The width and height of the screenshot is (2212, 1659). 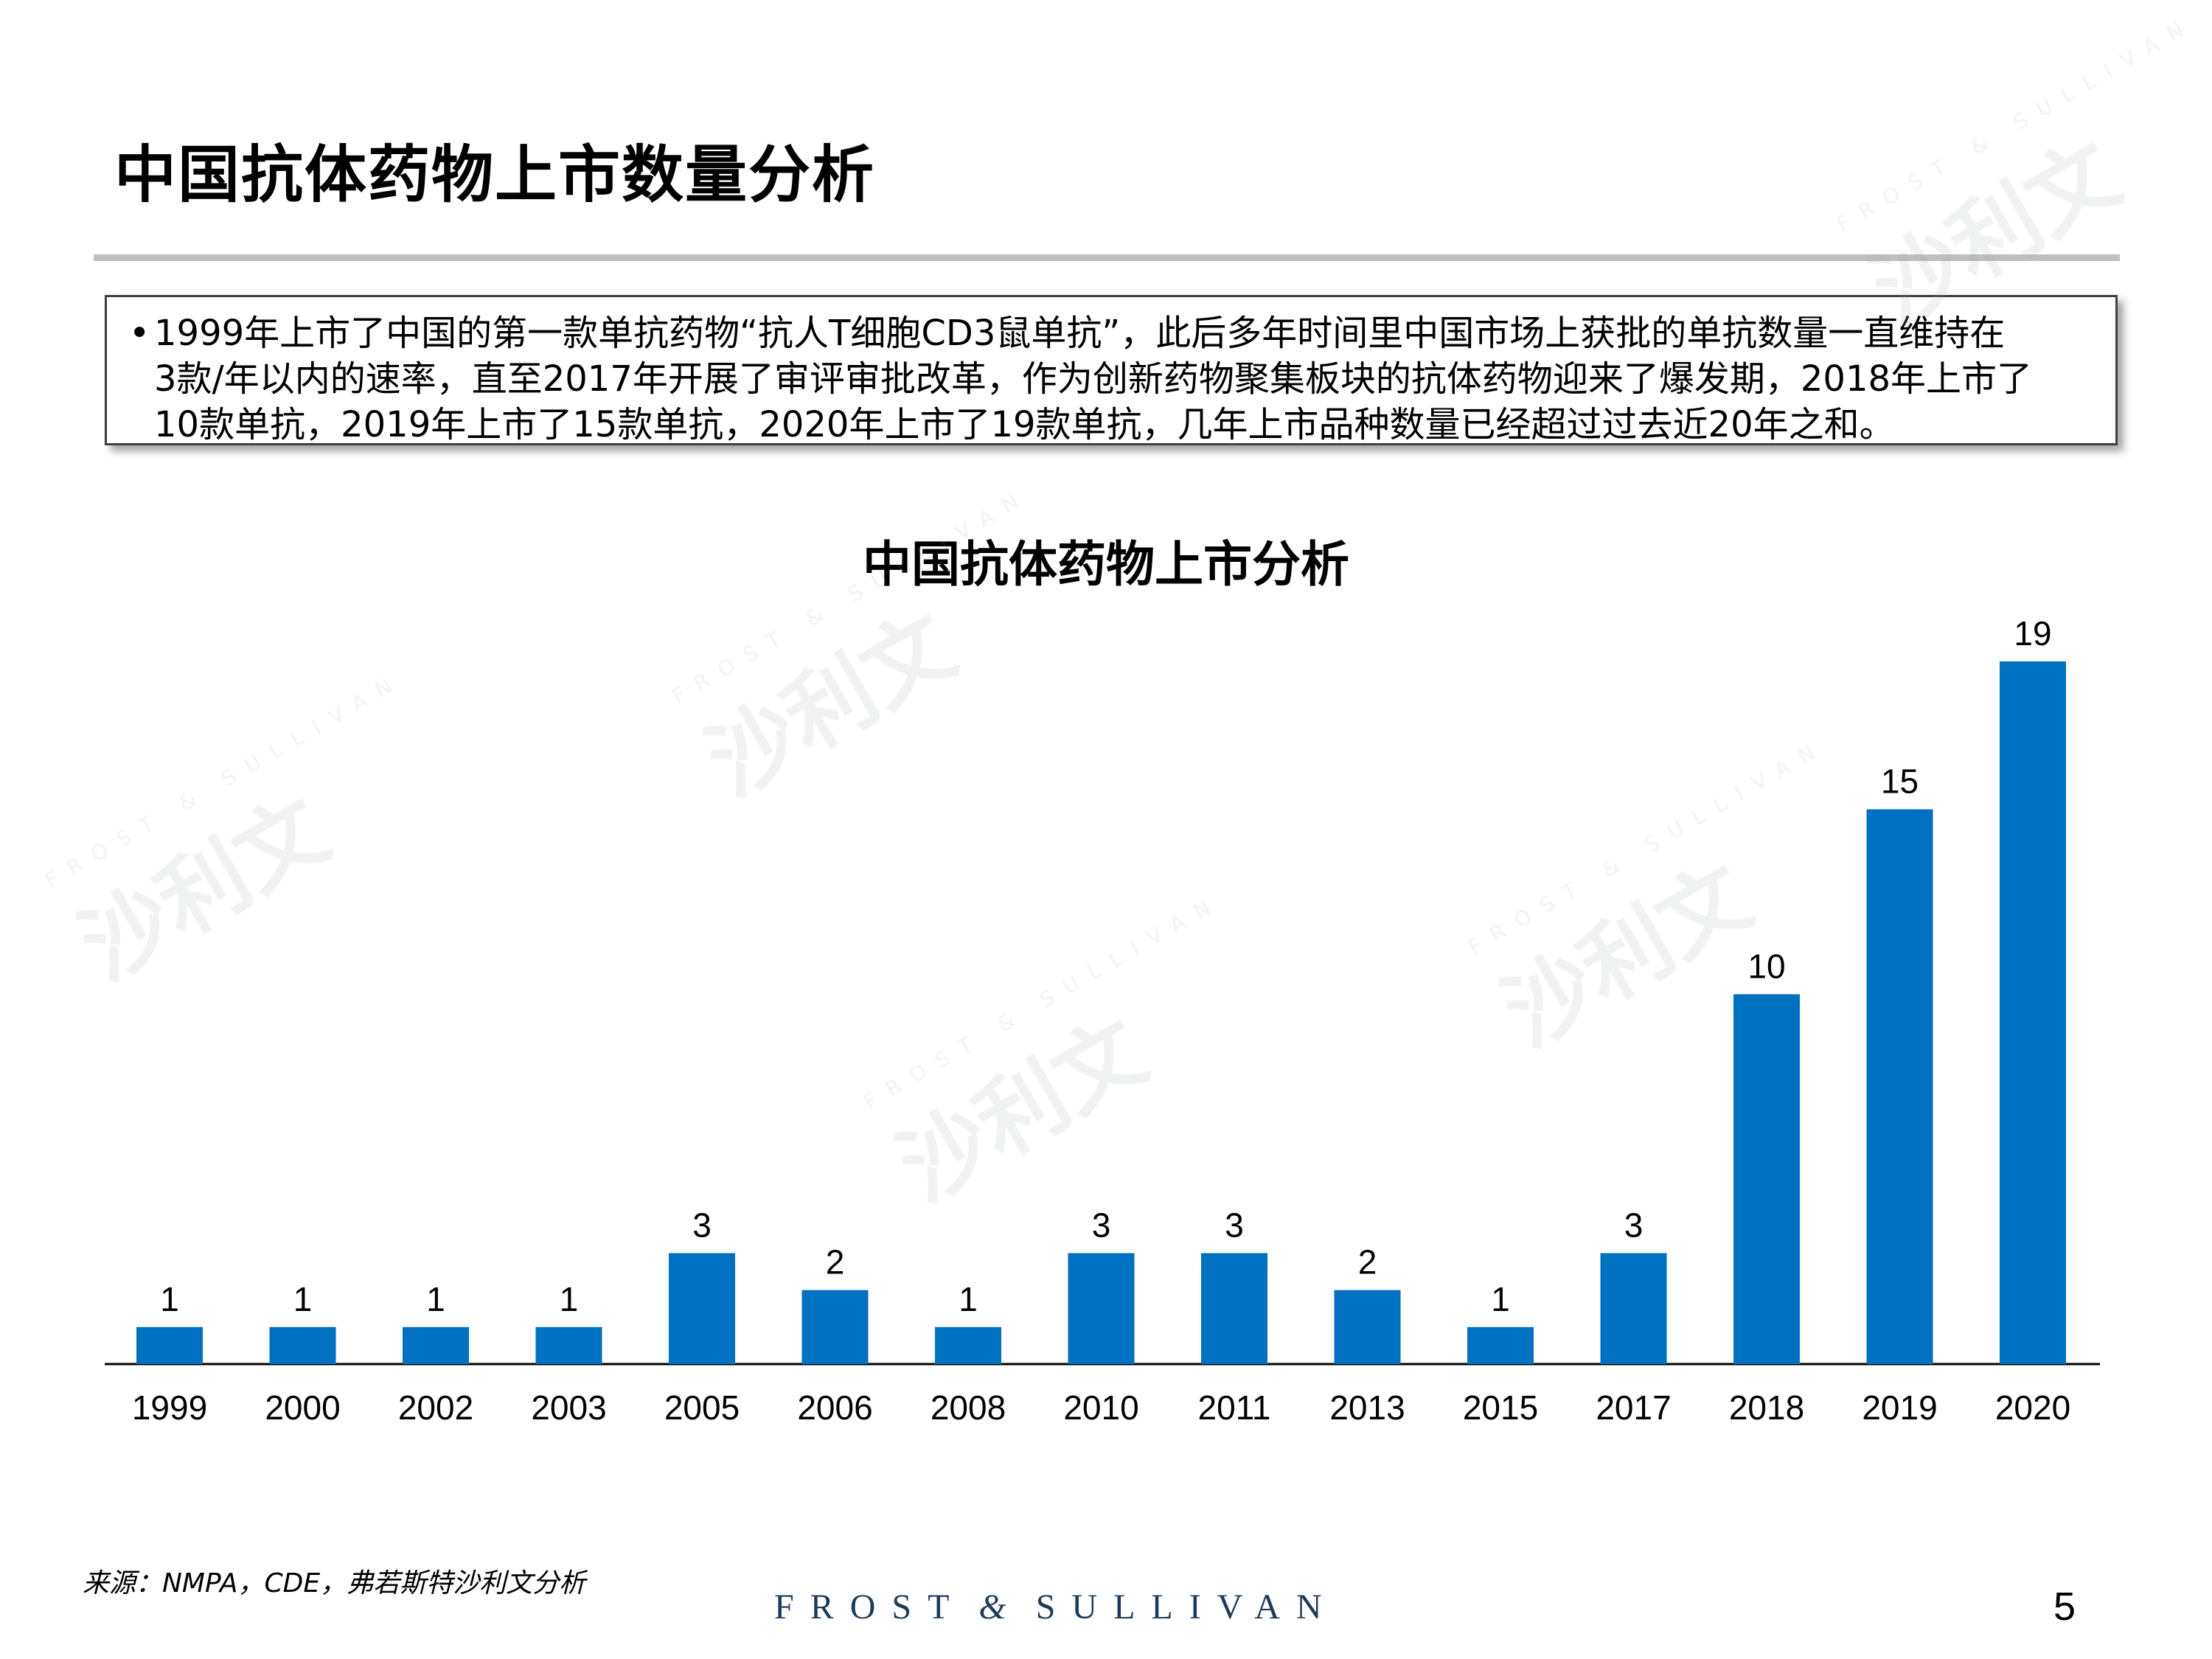 What do you see at coordinates (302, 1407) in the screenshot?
I see `x-tick-label-2000: 2000` at bounding box center [302, 1407].